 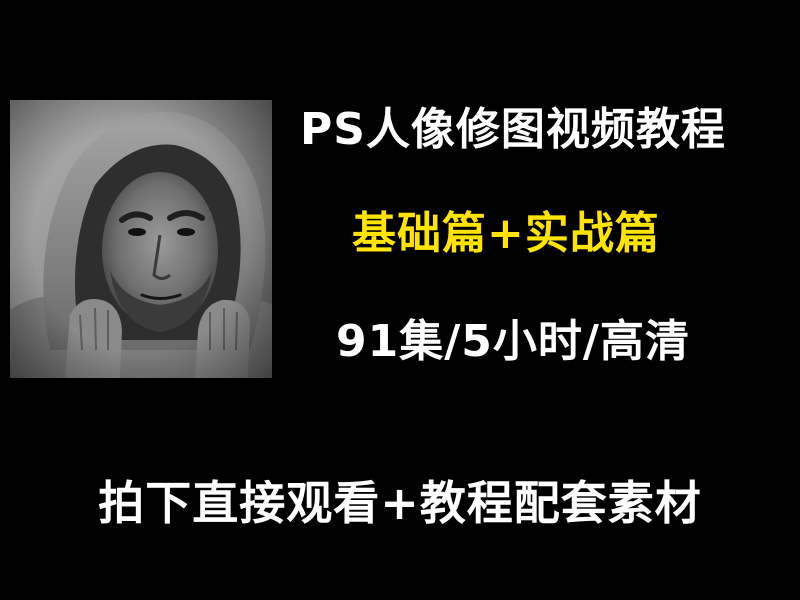 What do you see at coordinates (513, 129) in the screenshot?
I see `course-title: PS人像修图视频教程` at bounding box center [513, 129].